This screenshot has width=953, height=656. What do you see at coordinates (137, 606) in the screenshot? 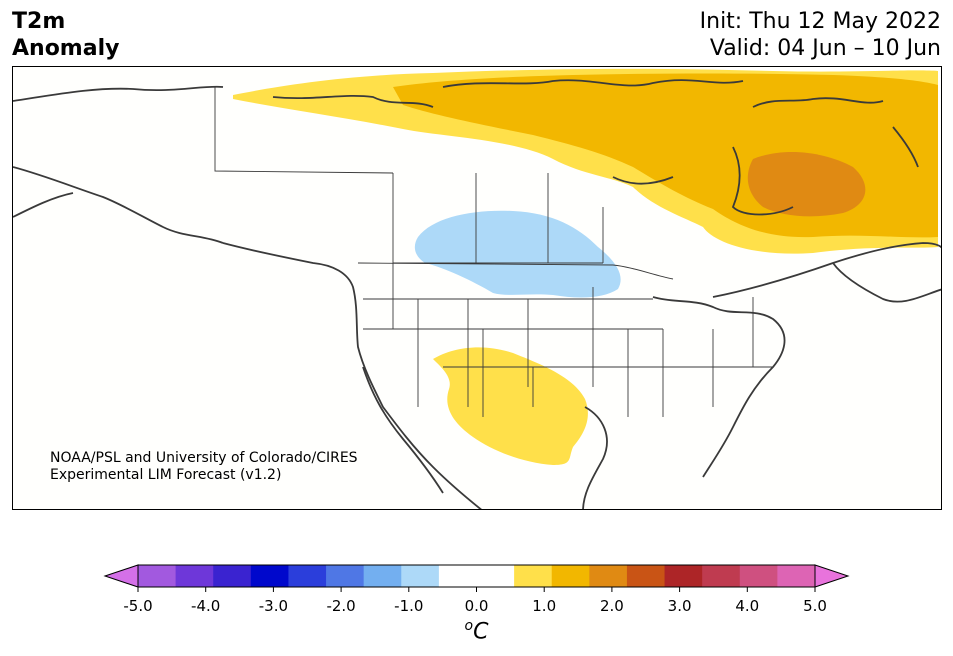
I see `colorbar-tick-label: -5.0` at bounding box center [137, 606].